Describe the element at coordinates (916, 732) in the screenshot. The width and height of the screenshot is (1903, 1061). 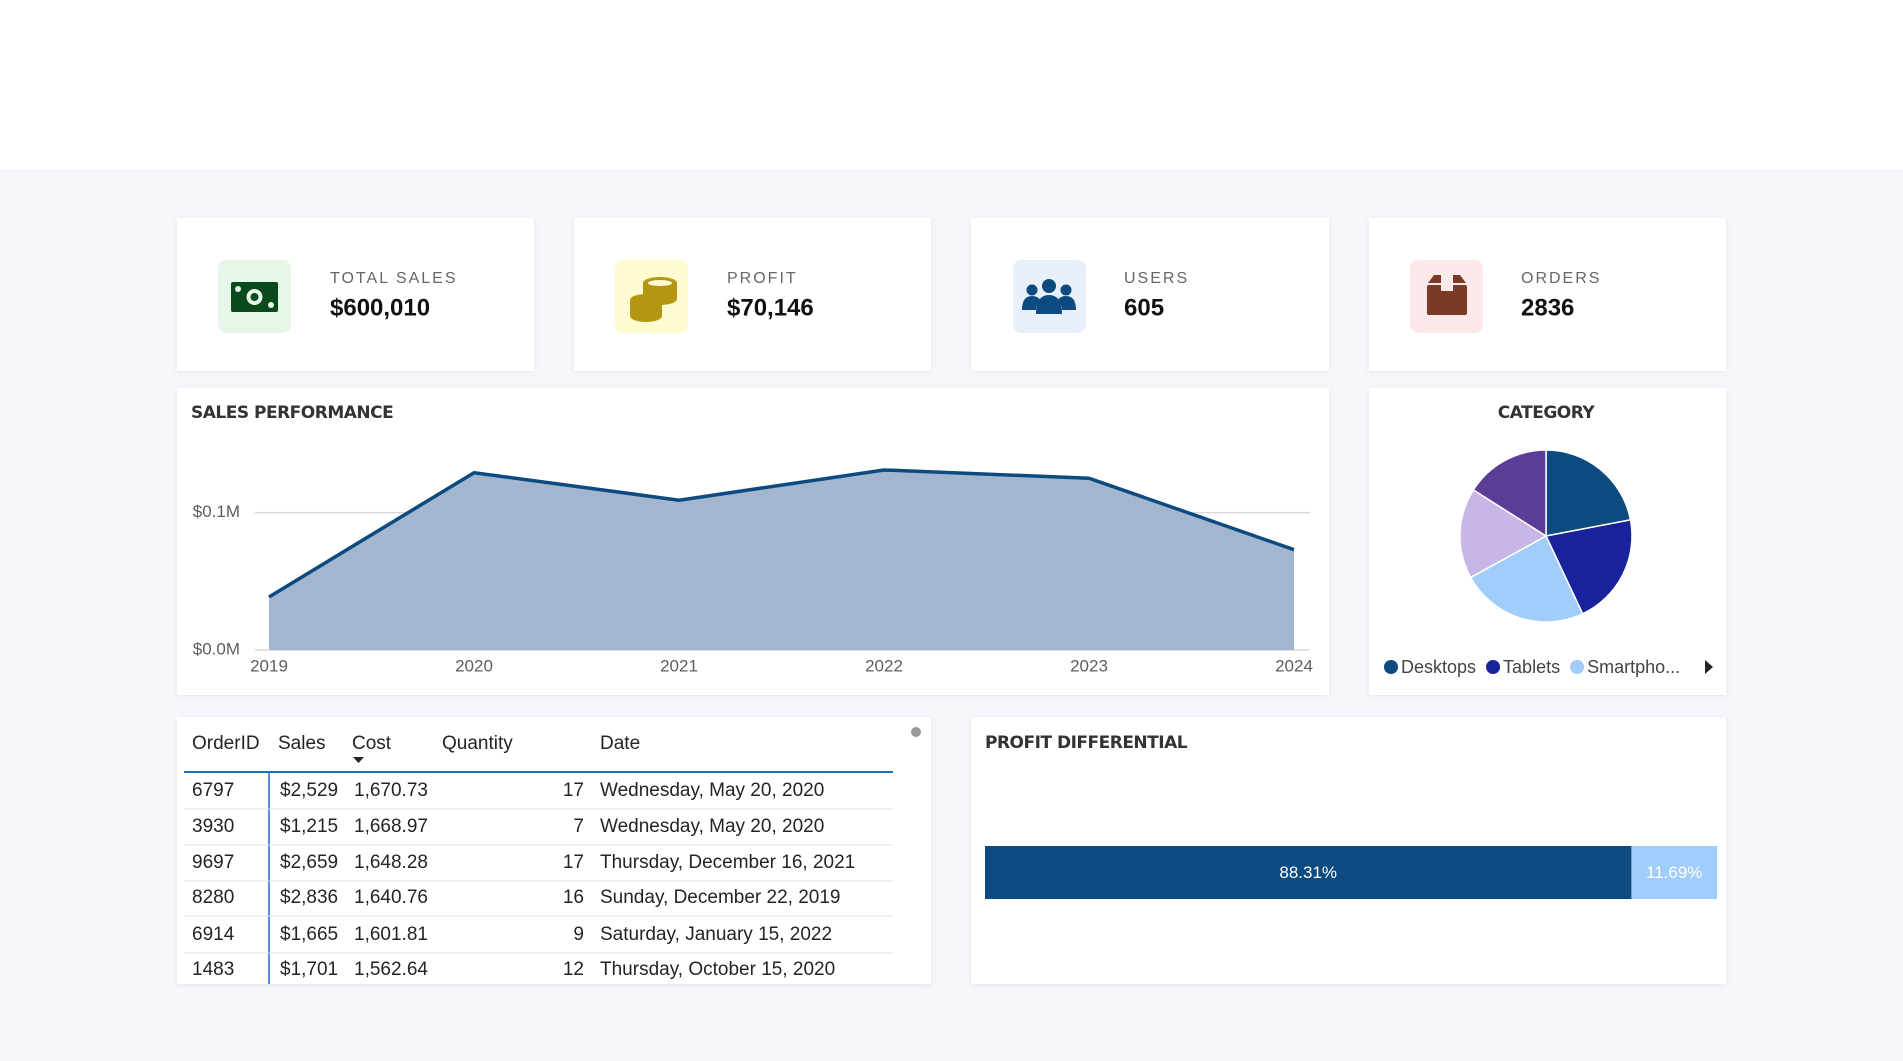
I see `scroll-indicator` at that location.